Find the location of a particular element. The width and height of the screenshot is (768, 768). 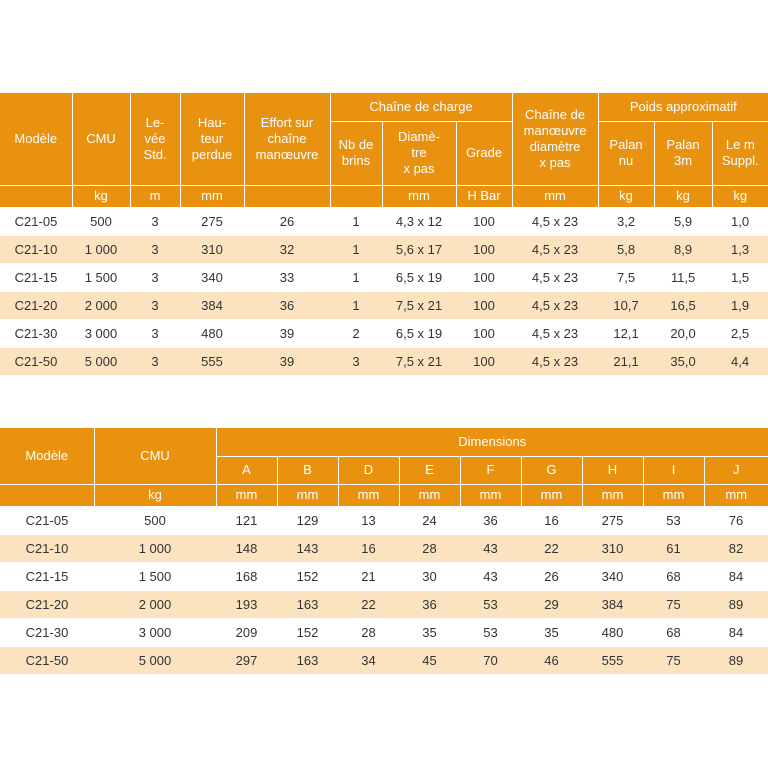

header-cmu: CMU is located at coordinates (155, 456).